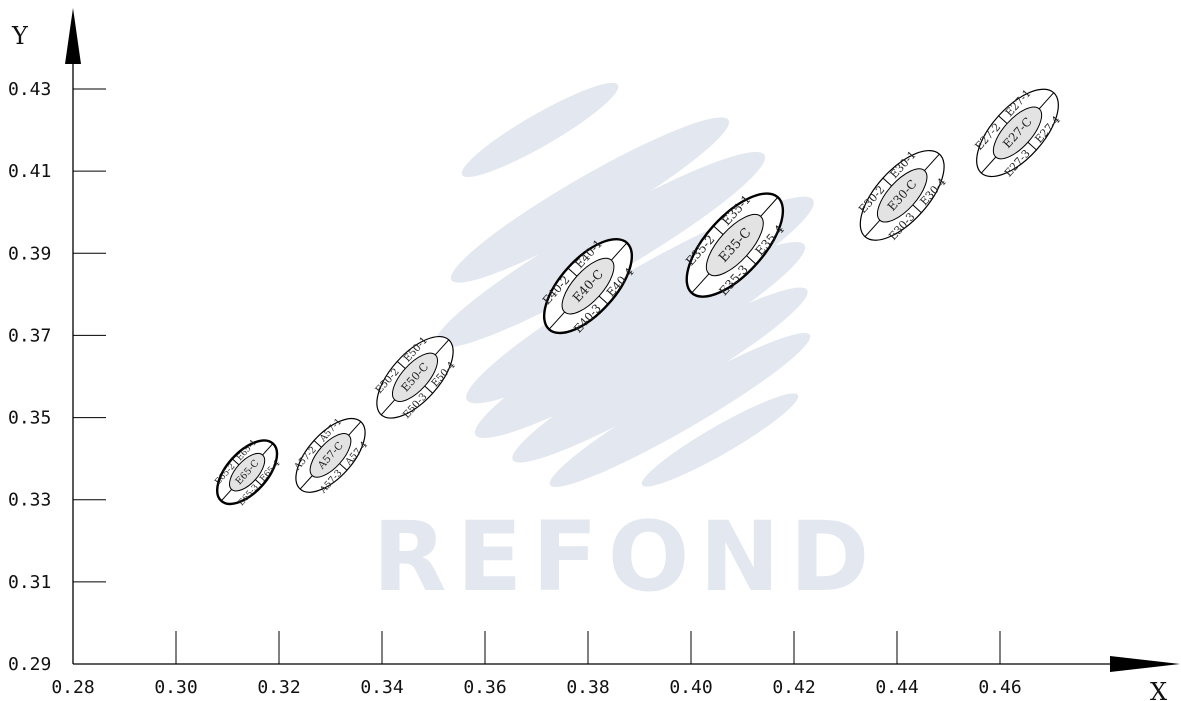  I want to click on x-axis-title: X, so click(1158, 689).